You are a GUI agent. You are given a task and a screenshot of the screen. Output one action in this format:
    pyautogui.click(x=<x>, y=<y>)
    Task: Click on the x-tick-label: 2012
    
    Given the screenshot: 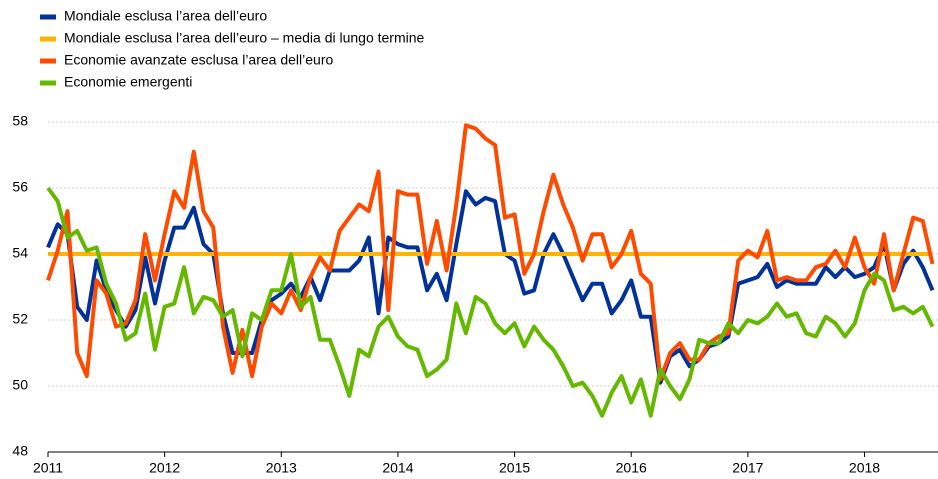 What is the action you would take?
    pyautogui.click(x=164, y=468)
    